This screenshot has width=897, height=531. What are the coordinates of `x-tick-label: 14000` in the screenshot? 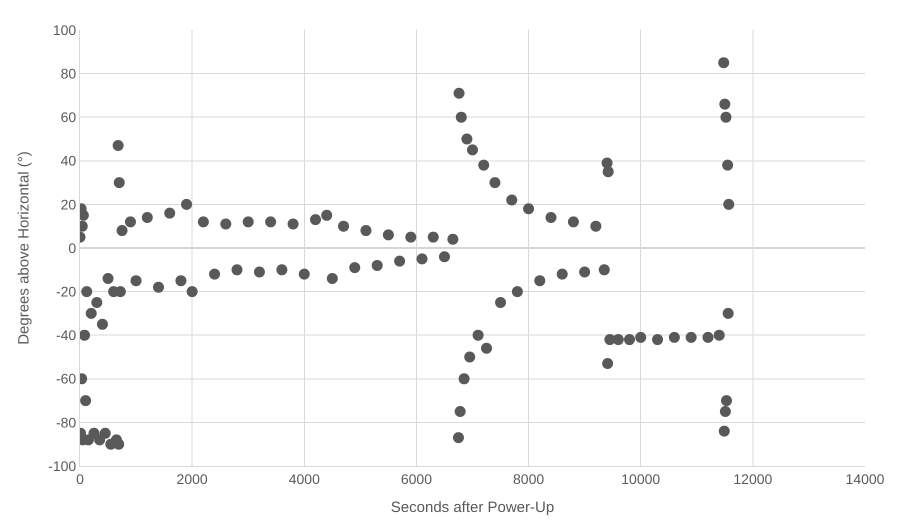 It's located at (865, 478).